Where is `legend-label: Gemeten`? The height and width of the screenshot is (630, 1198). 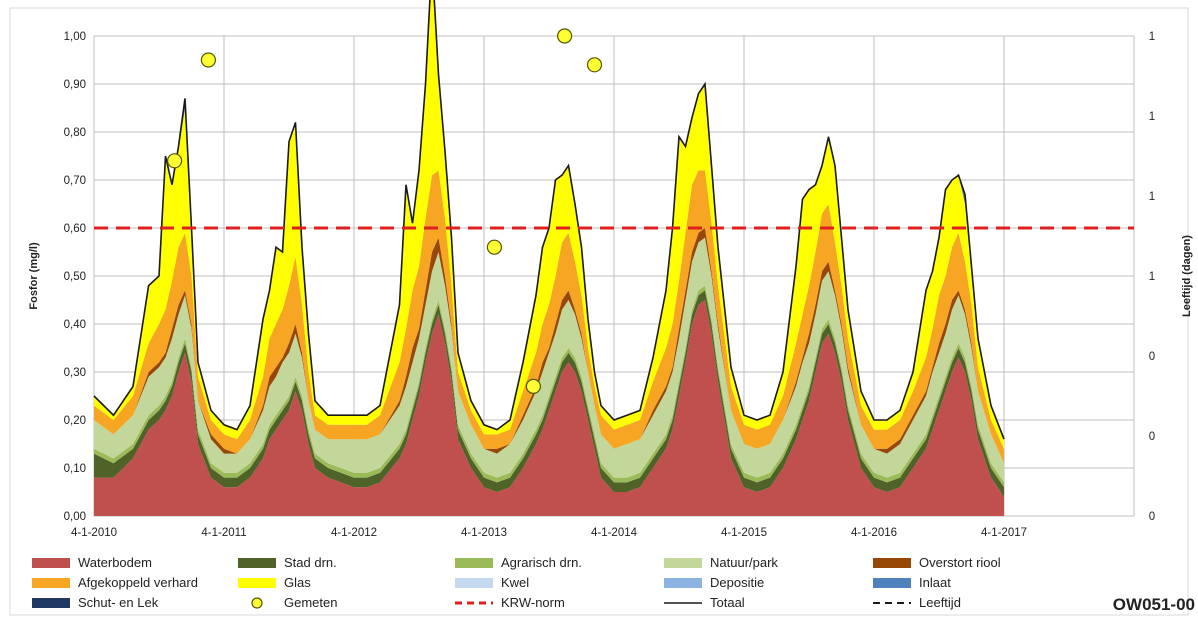 legend-label: Gemeten is located at coordinates (310, 602).